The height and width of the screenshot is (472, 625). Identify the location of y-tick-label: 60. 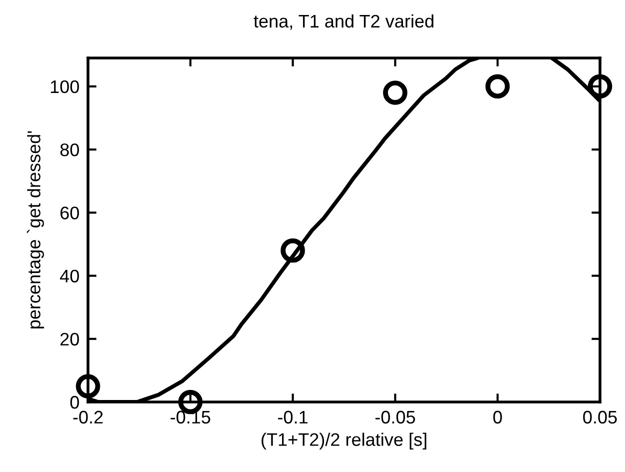
(69, 213).